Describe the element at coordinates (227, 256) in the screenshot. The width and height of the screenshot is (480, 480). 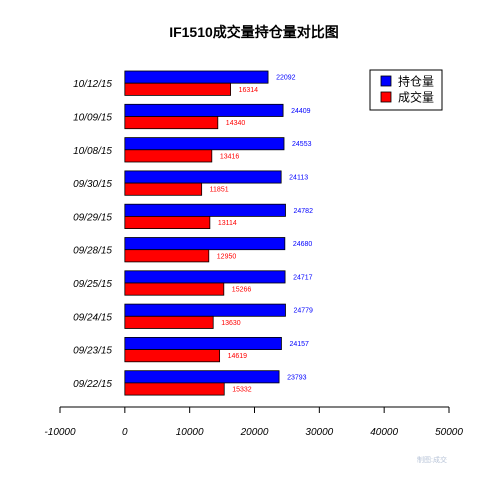
I see `data-label: 12950` at that location.